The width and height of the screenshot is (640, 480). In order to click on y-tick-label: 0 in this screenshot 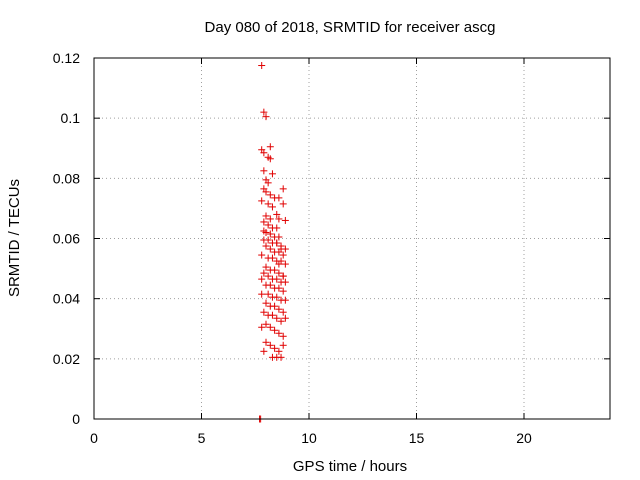, I will do `click(76, 419)`.